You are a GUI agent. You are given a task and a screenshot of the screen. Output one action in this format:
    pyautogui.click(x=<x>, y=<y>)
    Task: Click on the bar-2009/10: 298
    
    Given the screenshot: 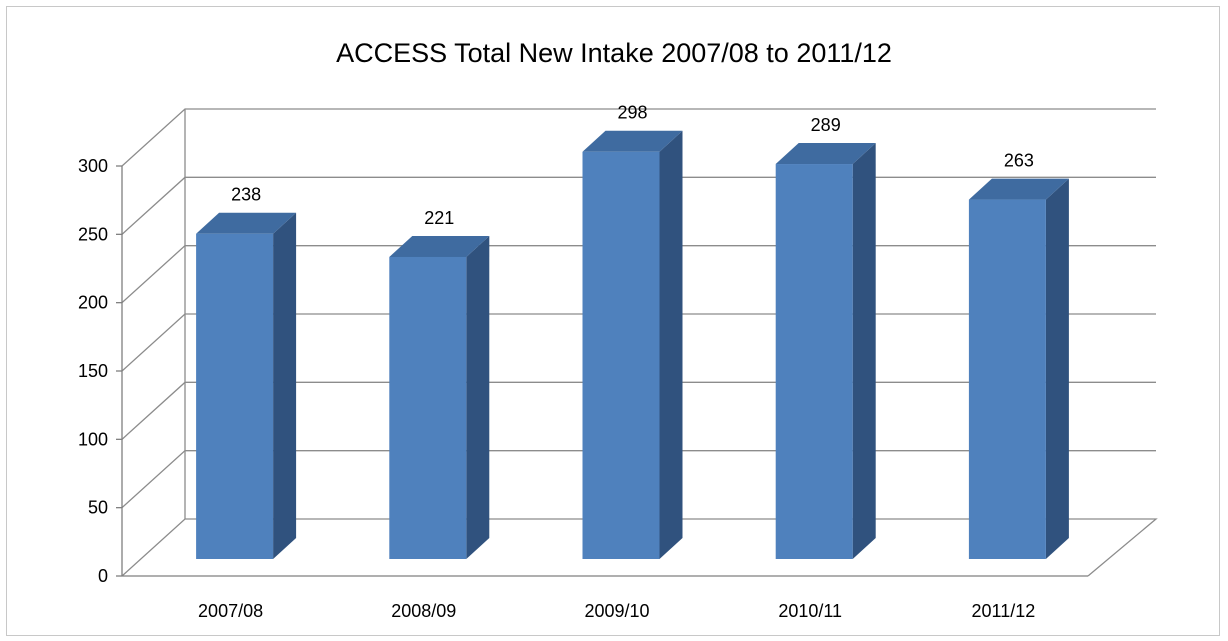 What is the action you would take?
    pyautogui.click(x=632, y=331)
    